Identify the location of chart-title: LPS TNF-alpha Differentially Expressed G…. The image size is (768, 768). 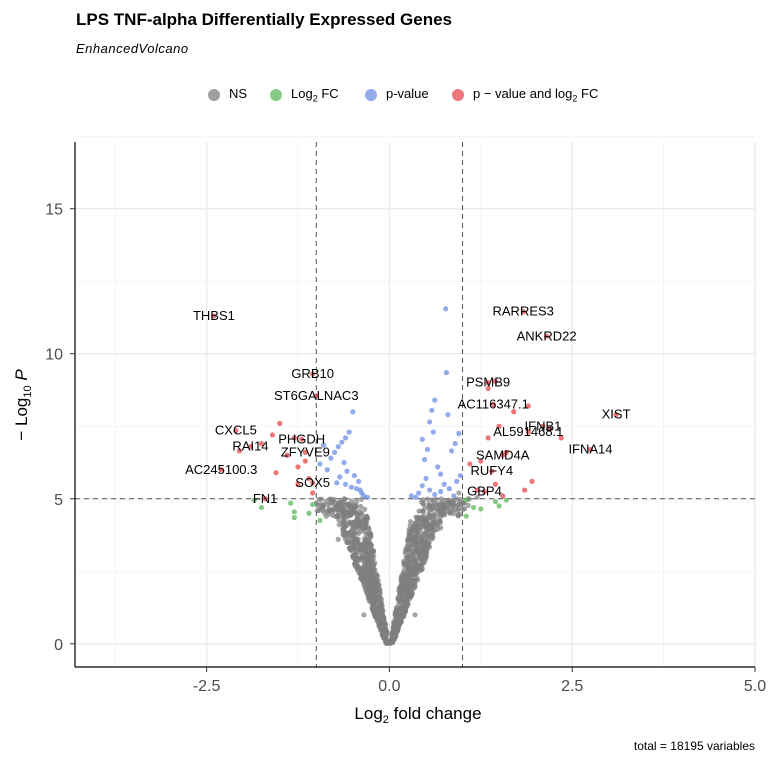
(264, 19).